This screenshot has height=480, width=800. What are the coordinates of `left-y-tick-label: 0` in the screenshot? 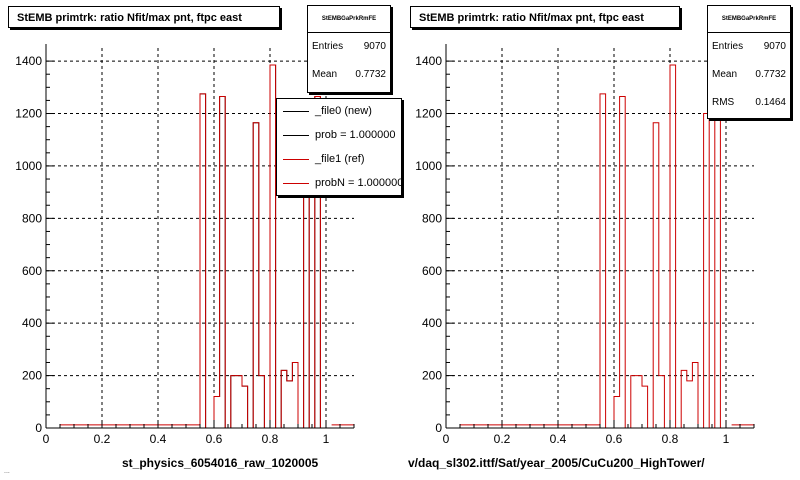 It's located at (38, 428).